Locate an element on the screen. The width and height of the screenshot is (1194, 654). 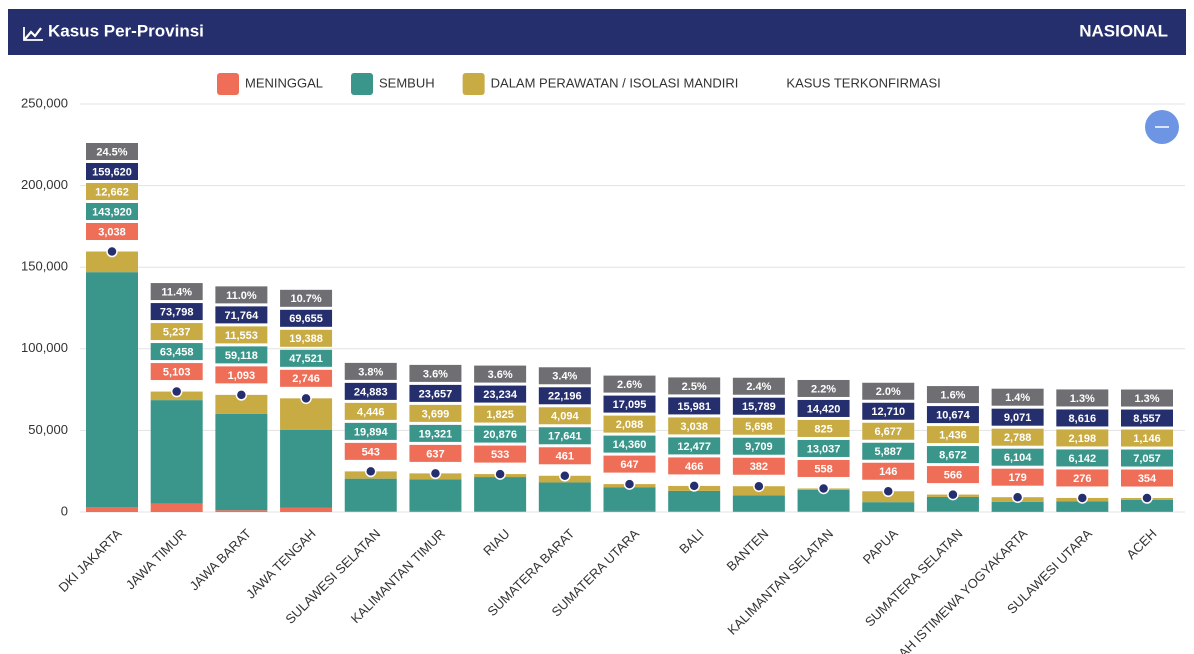
data-label: 1,146 is located at coordinates (1147, 439).